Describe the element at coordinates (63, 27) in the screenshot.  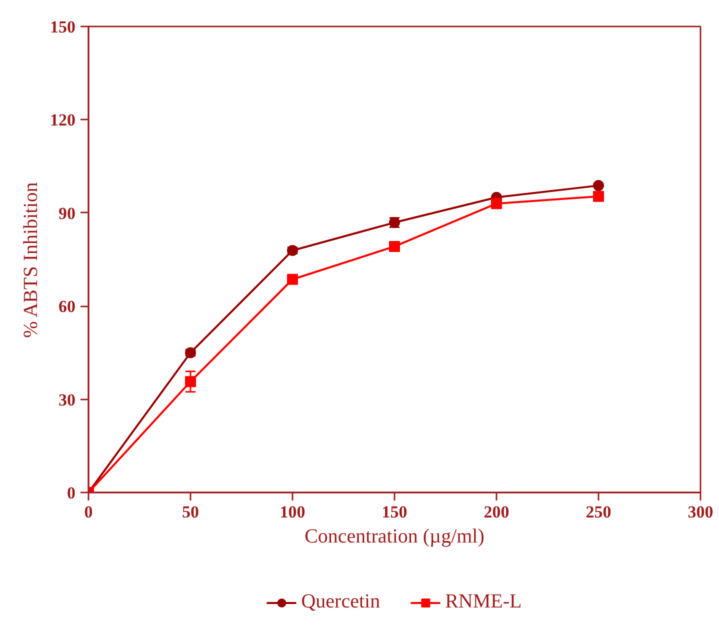
I see `y-tick-label: 150` at that location.